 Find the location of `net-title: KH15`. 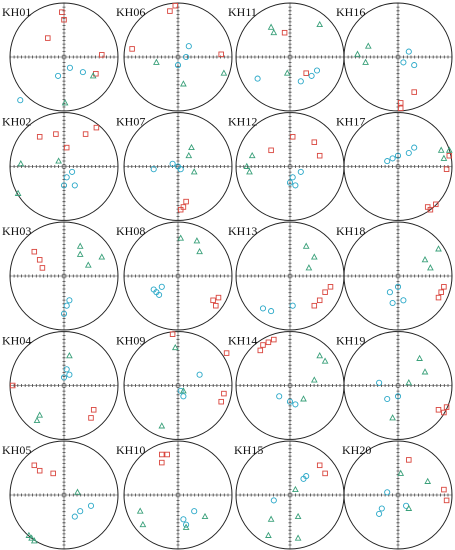

net-title: KH15 is located at coordinates (248, 450).